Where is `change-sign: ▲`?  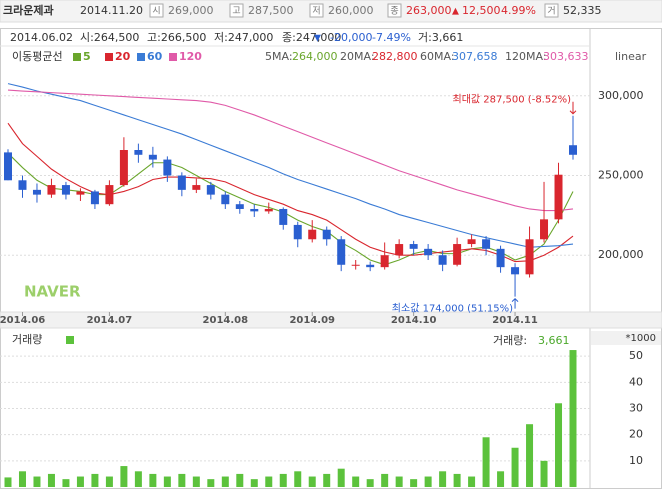
change-sign: ▲ is located at coordinates (455, 12).